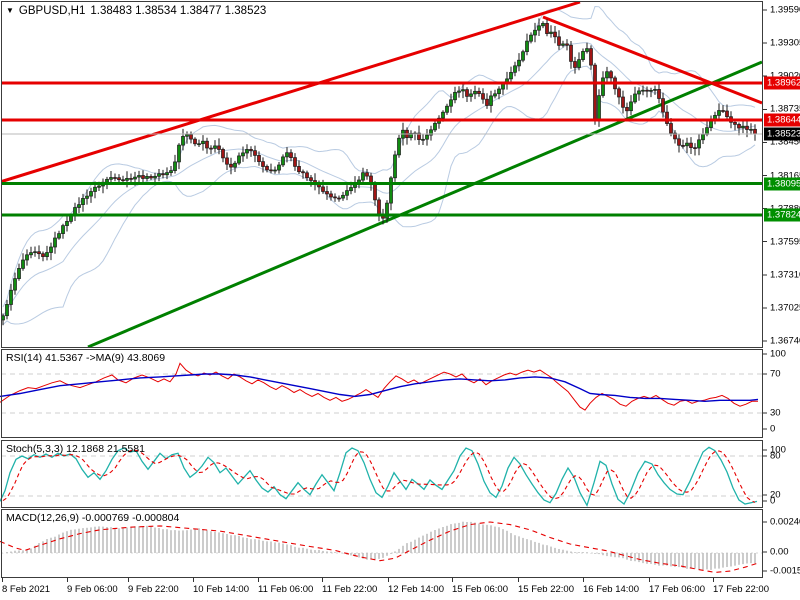 Image resolution: width=800 pixels, height=600 pixels. Describe the element at coordinates (785, 175) in the screenshot. I see `price-tick-label: 1.38165` at that location.